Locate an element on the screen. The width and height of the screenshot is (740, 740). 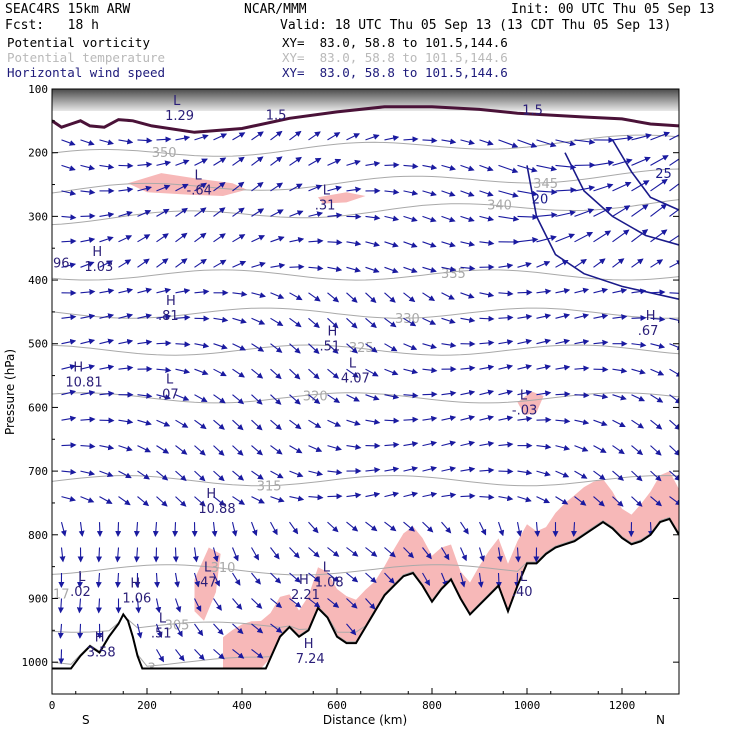
x-tick-label: 1200 is located at coordinates (622, 705).